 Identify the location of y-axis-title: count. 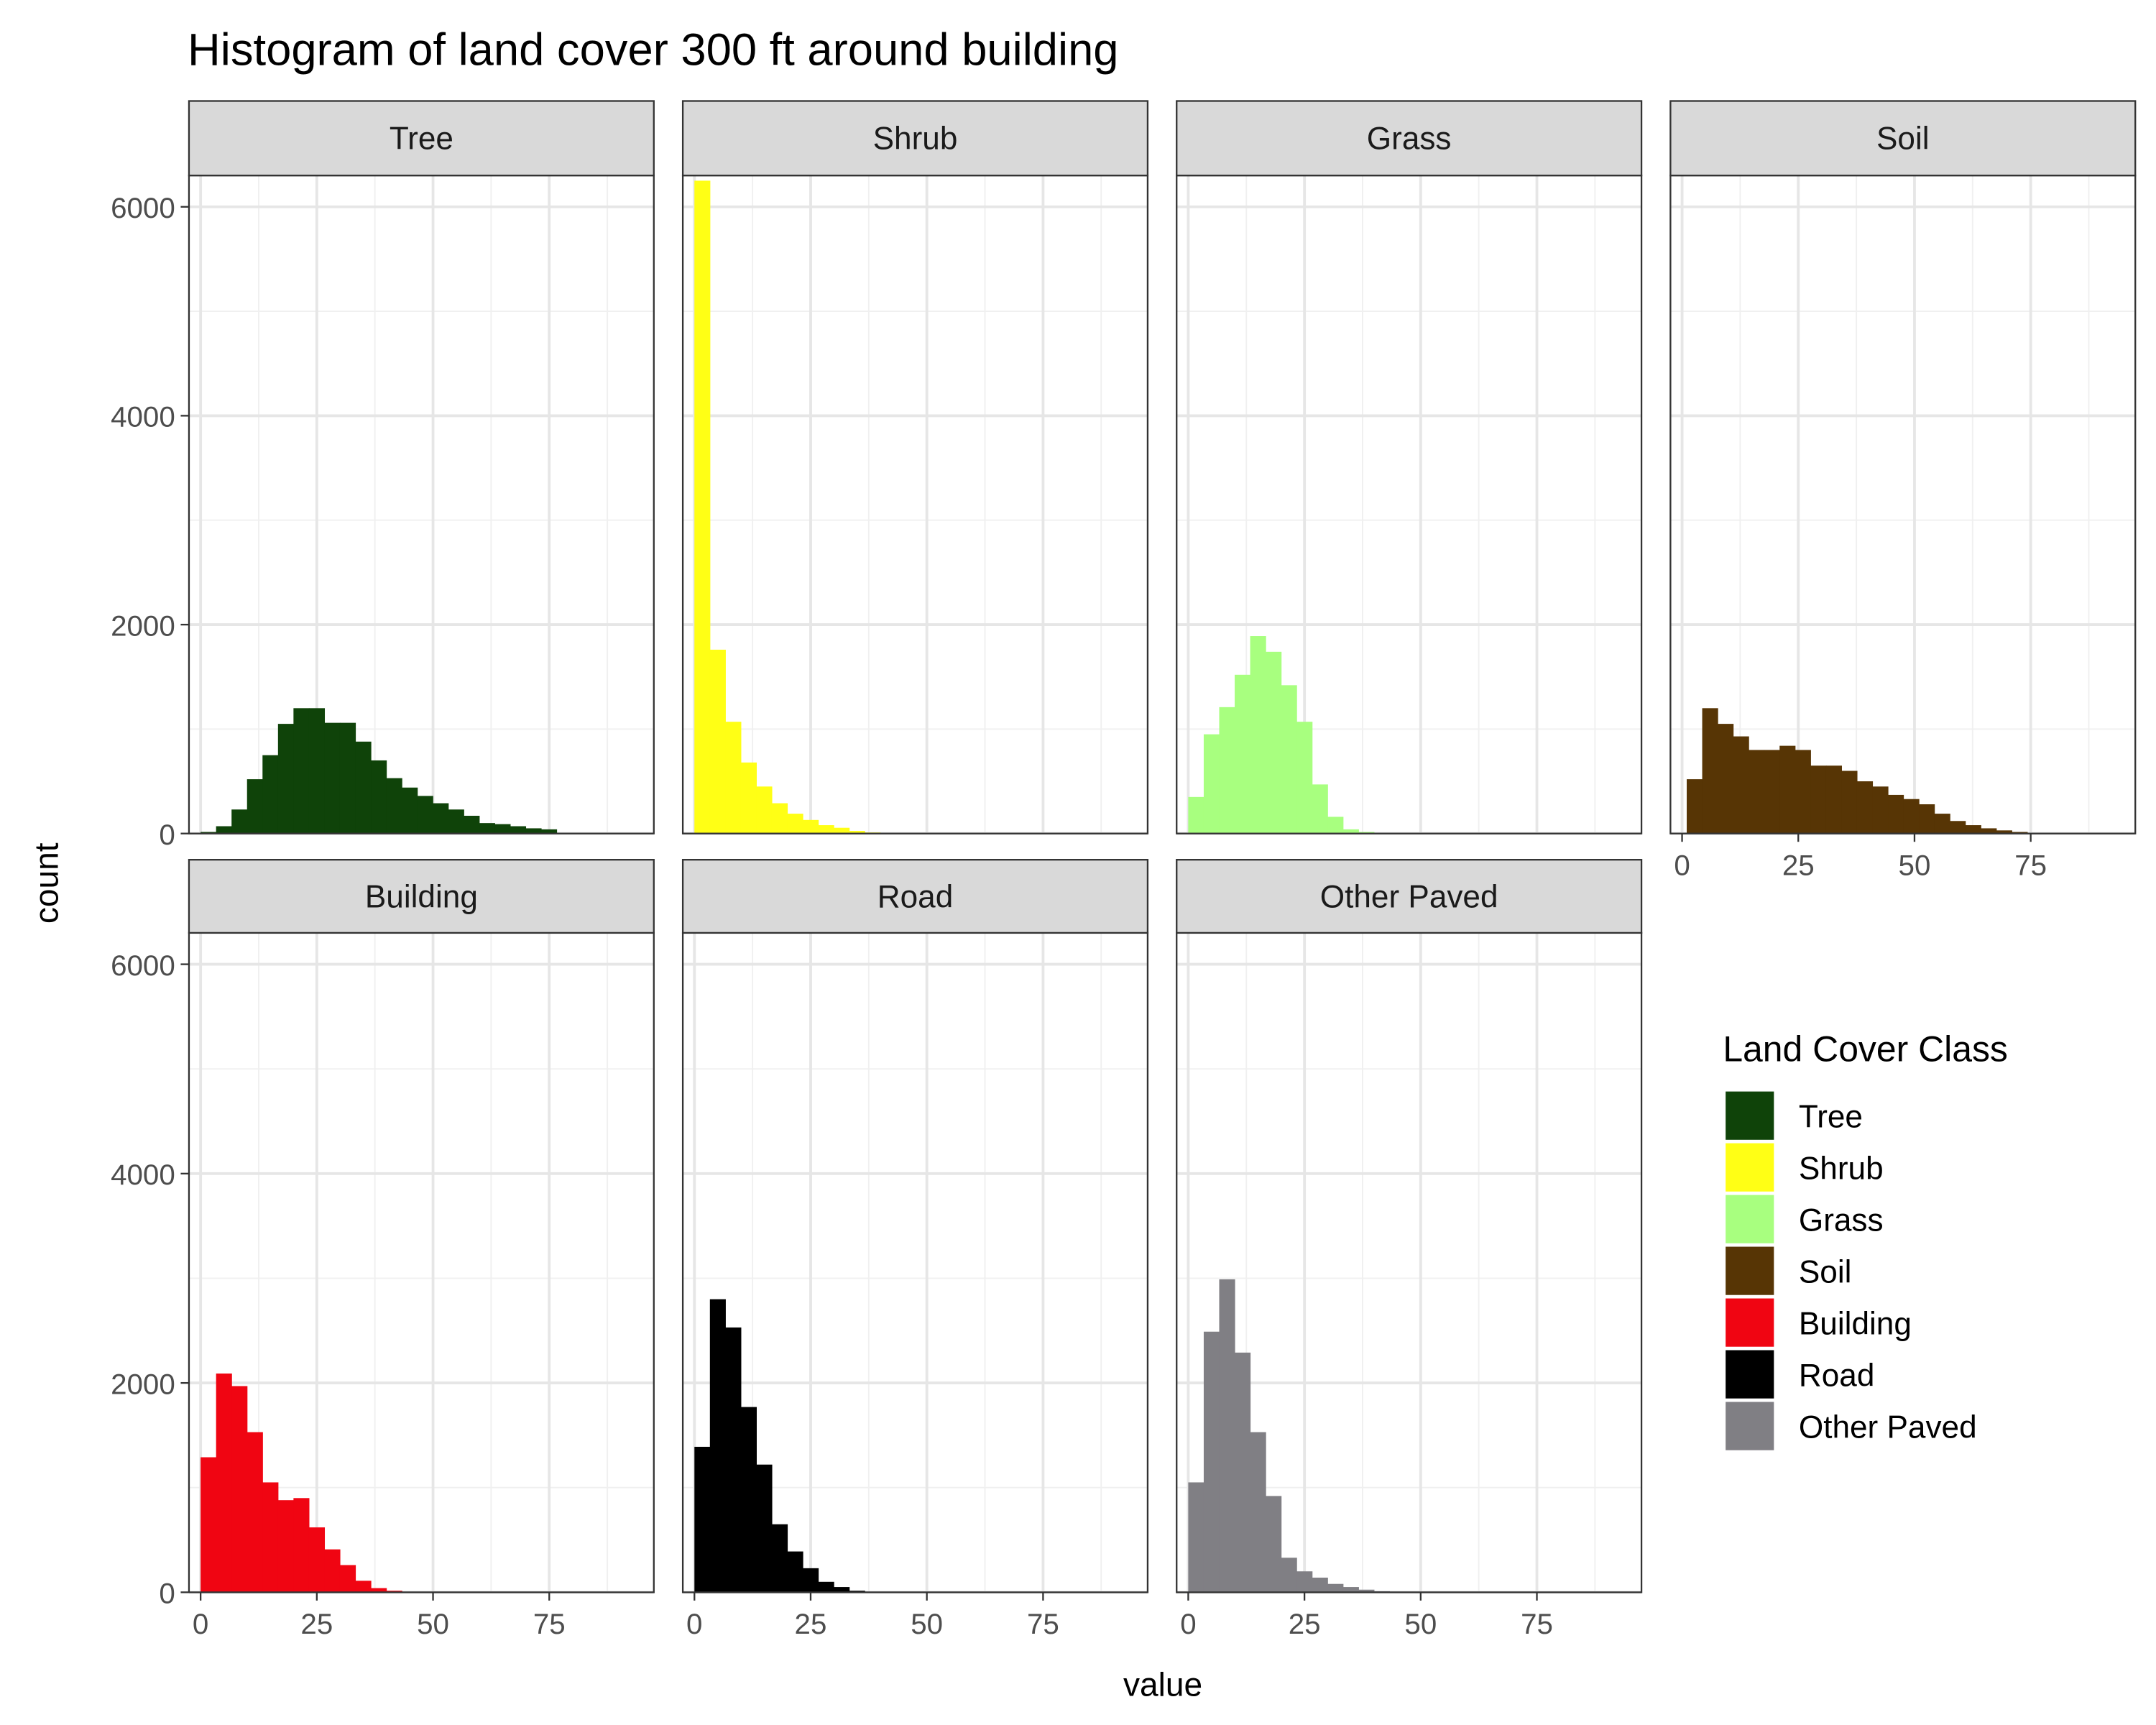
(47, 883).